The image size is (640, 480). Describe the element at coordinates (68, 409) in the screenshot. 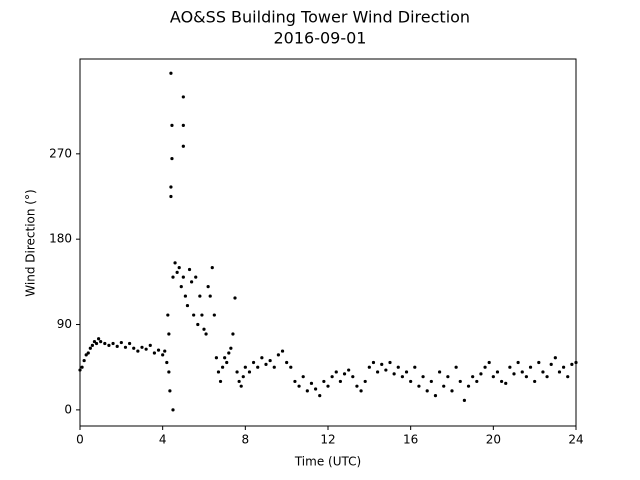

I see `y-tick-label: 0` at that location.